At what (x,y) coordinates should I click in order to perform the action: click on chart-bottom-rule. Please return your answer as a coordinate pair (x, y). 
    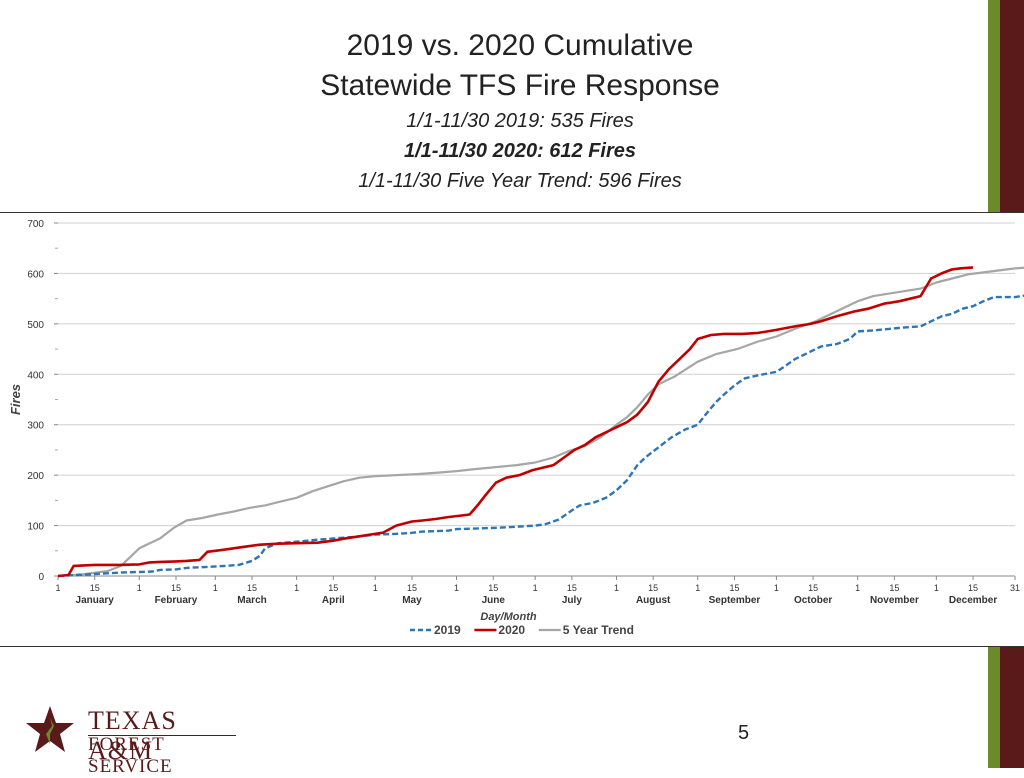
    Looking at the image, I should click on (512, 646).